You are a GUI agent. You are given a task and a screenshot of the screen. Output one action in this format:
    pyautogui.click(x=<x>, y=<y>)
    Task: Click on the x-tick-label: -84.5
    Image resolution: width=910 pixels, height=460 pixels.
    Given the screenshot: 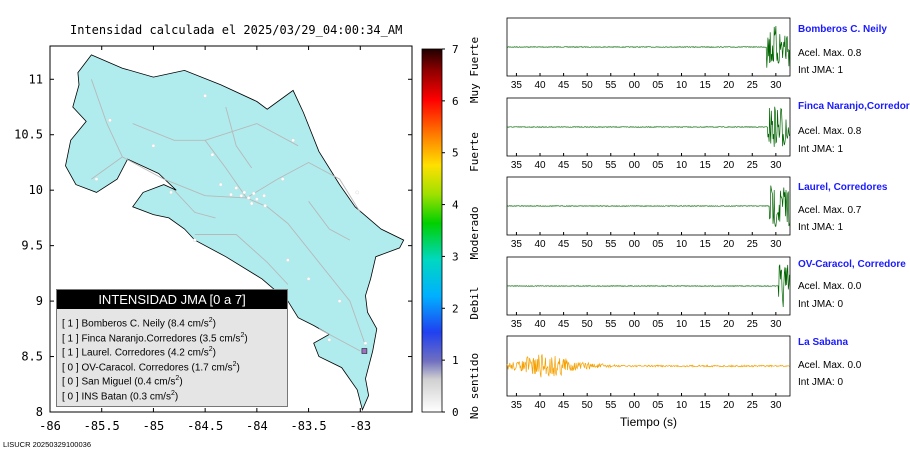 What is the action you would take?
    pyautogui.click(x=205, y=426)
    